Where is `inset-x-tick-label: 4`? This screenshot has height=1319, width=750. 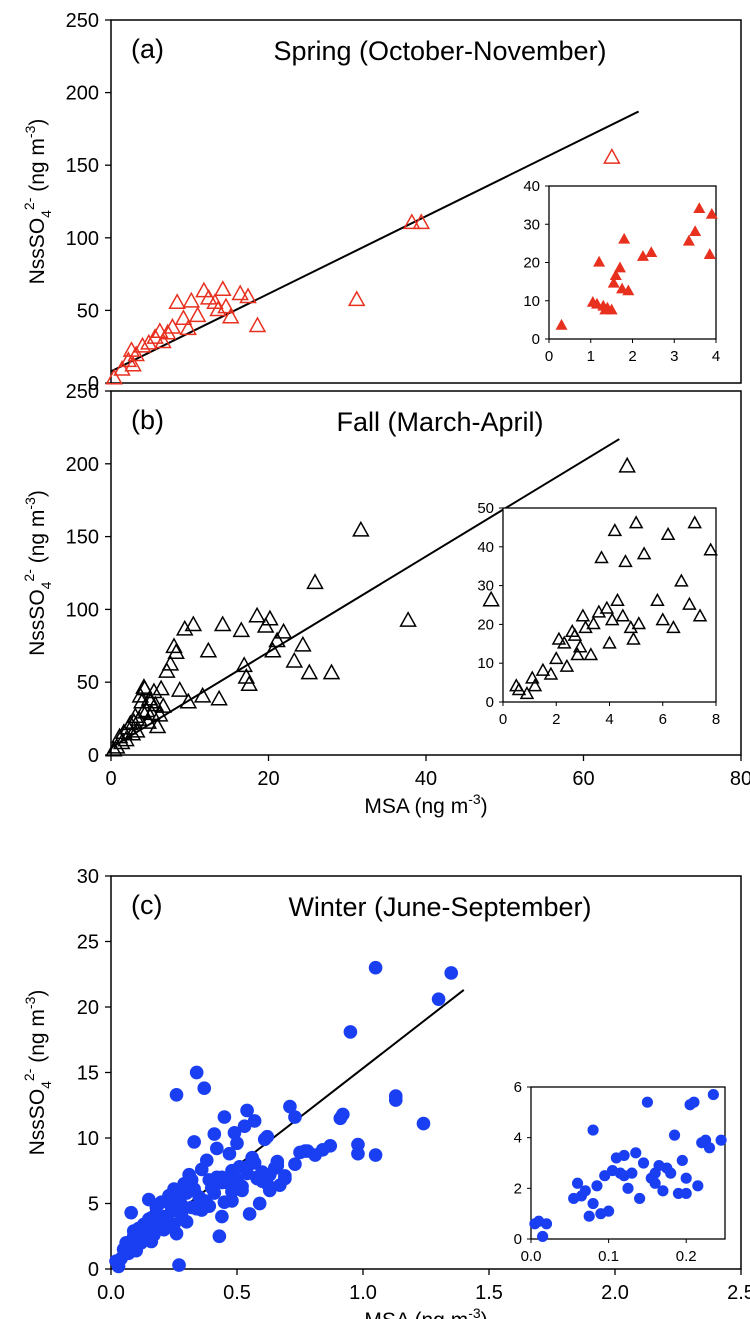
inset-x-tick-label: 4 is located at coordinates (716, 356).